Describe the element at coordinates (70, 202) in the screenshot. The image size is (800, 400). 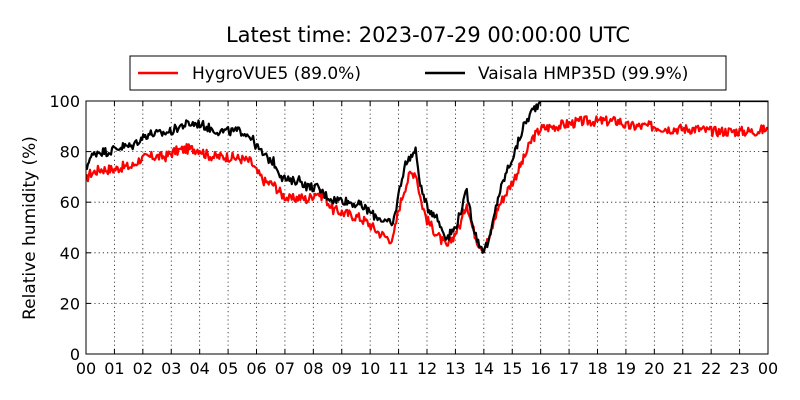
I see `y-tick-label: 60` at that location.